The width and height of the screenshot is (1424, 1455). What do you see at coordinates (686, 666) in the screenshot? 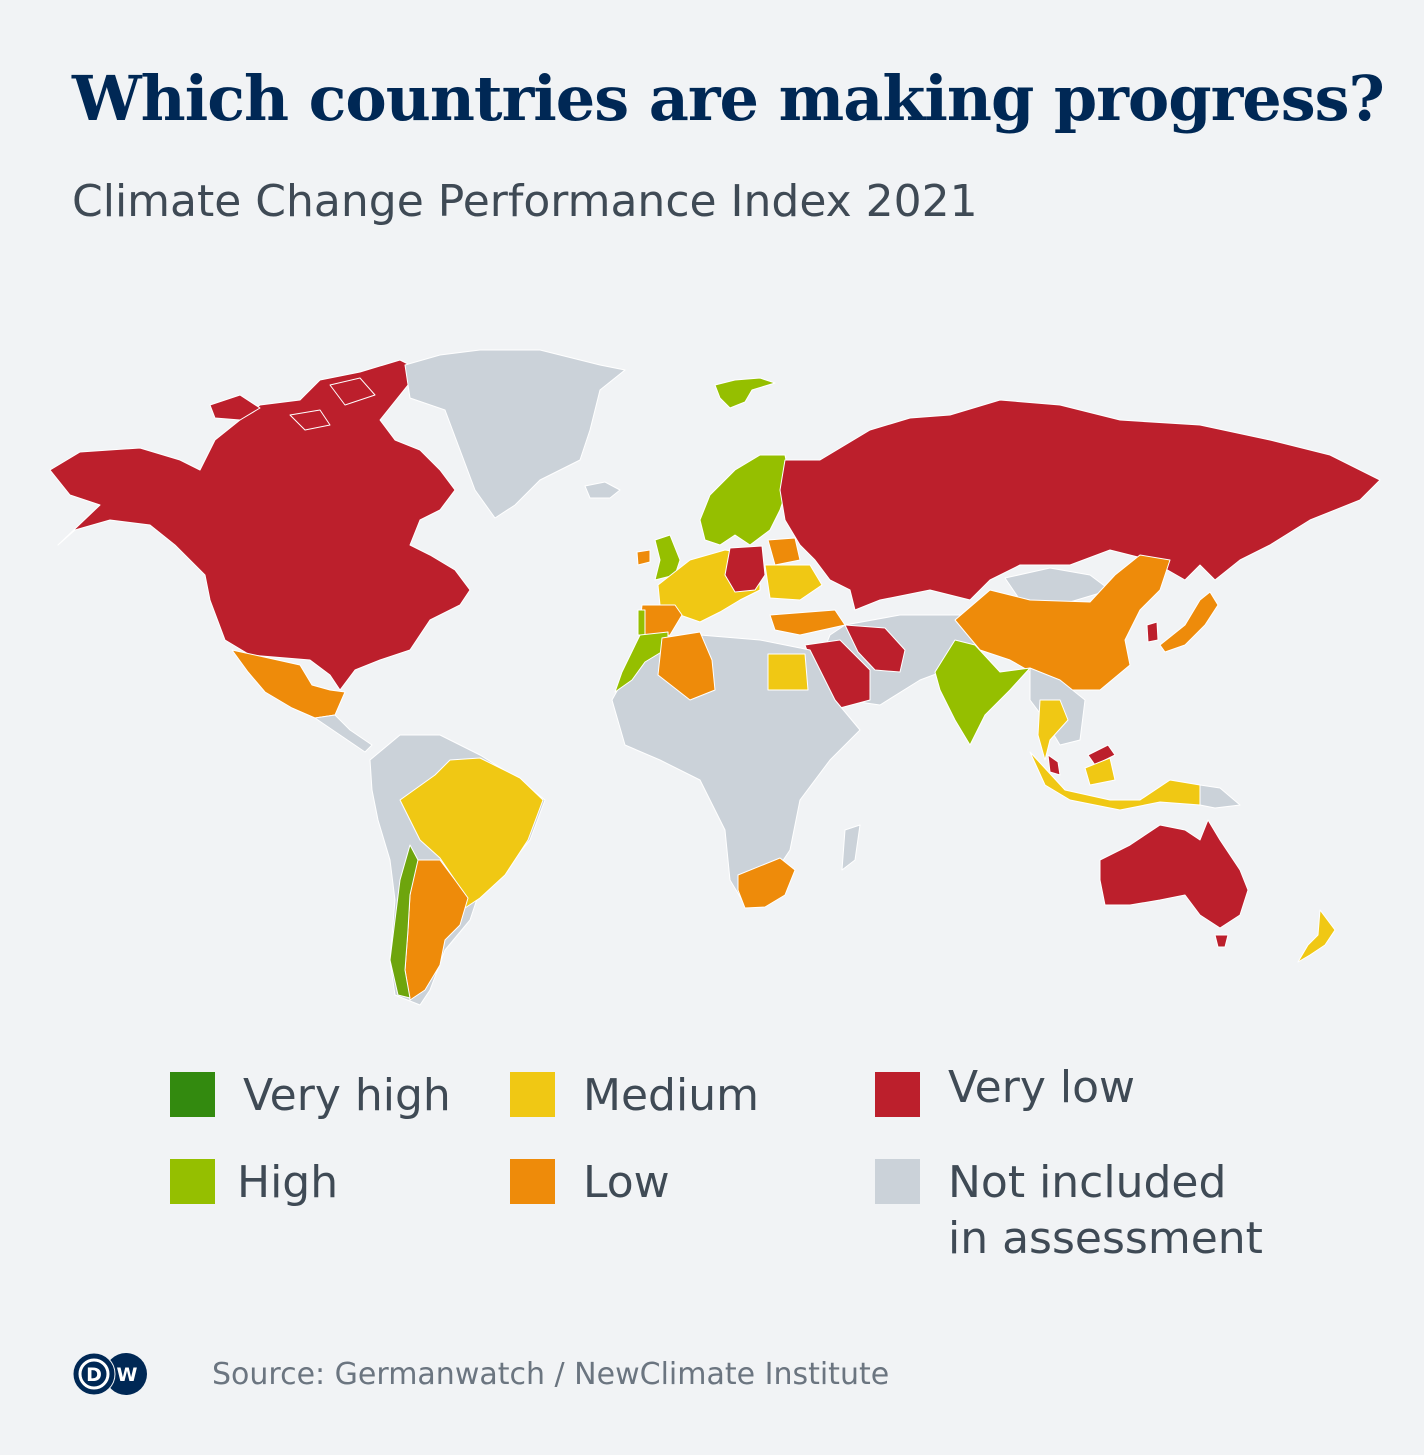
I see `region-algeria` at bounding box center [686, 666].